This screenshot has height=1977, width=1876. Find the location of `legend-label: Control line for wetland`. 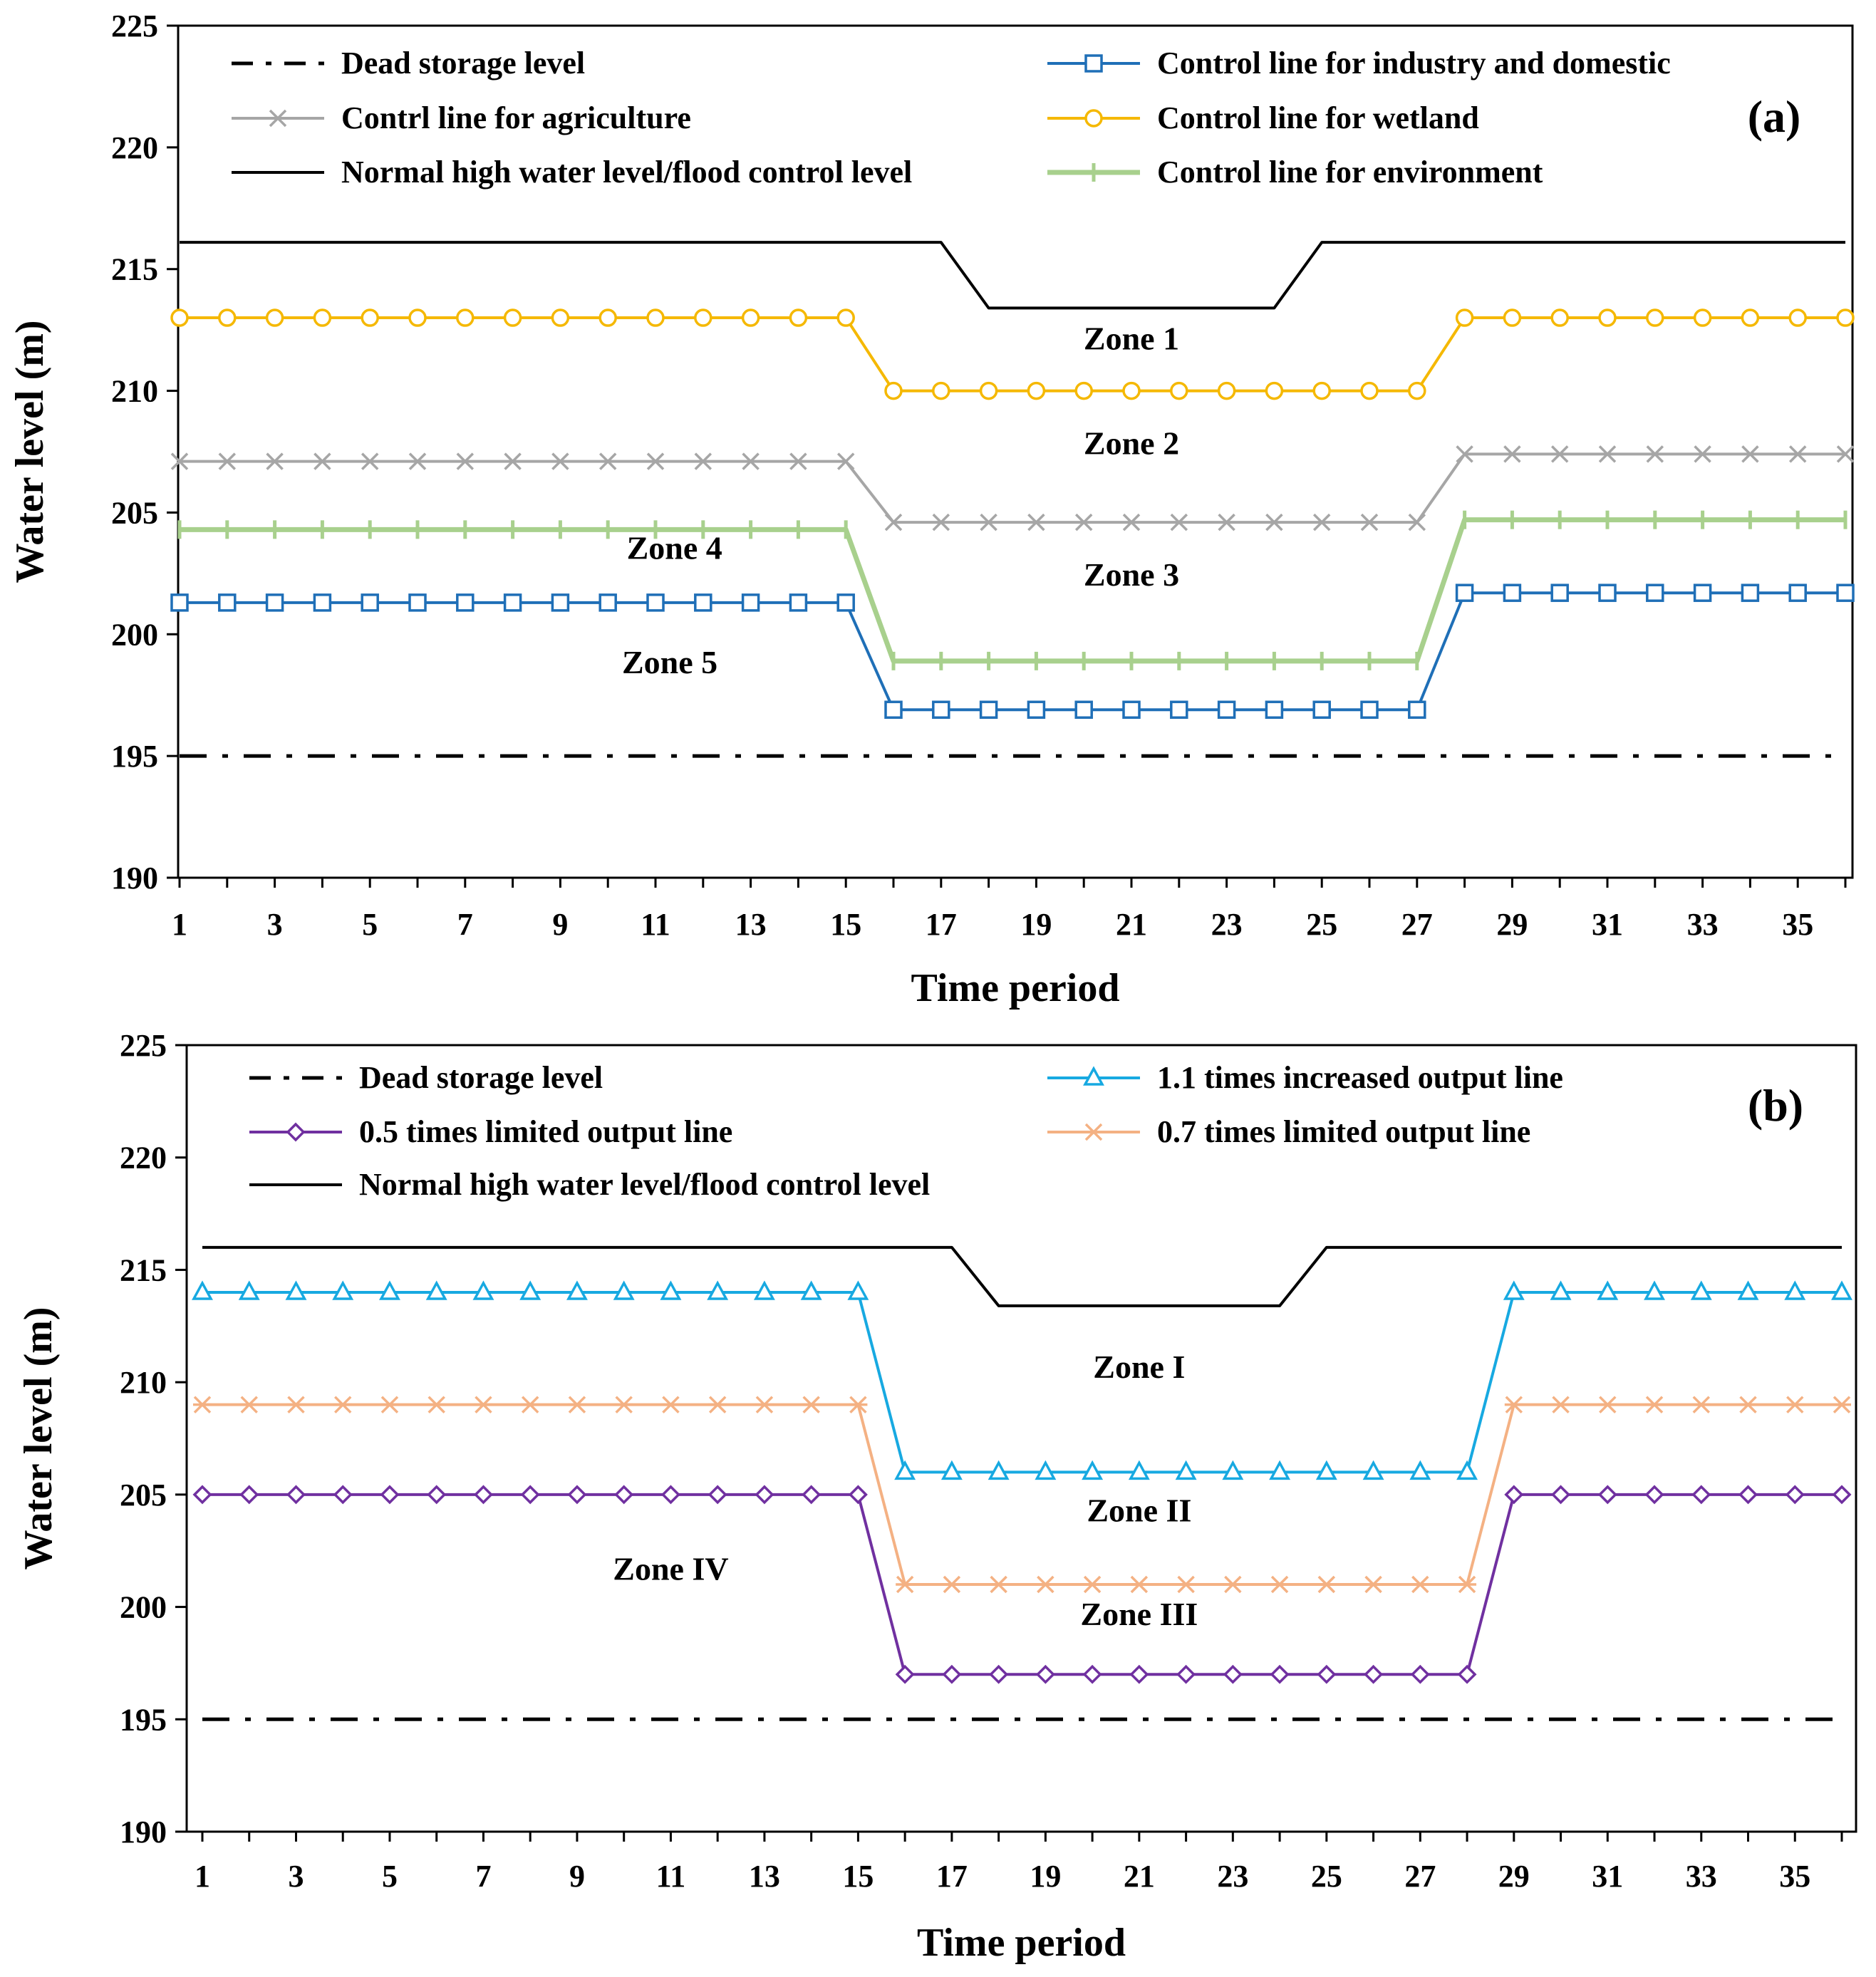

legend-label: Control line for wetland is located at coordinates (1318, 118).